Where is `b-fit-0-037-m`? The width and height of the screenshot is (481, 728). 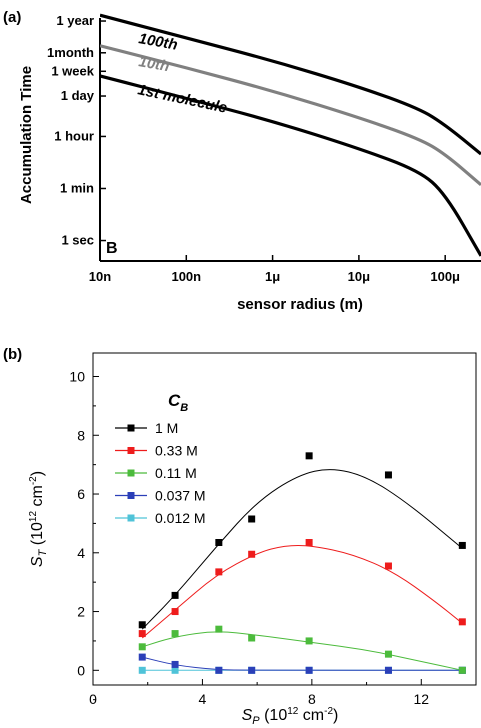
b-fit-0-037-m is located at coordinates (302, 663).